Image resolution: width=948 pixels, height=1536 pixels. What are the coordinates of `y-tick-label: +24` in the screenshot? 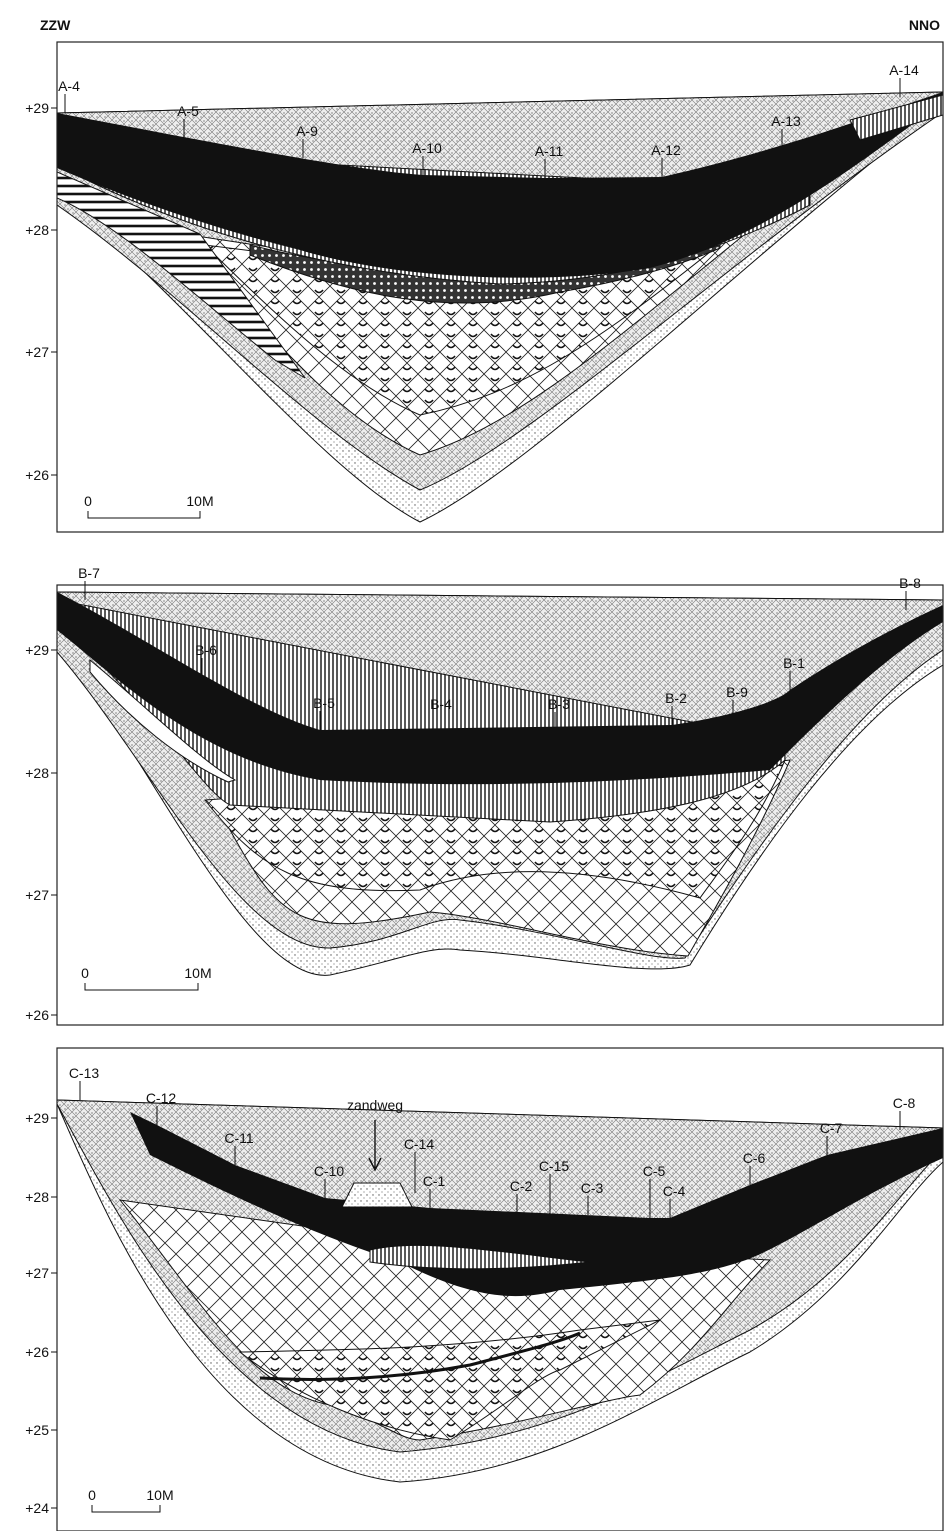 It's located at (37, 1508).